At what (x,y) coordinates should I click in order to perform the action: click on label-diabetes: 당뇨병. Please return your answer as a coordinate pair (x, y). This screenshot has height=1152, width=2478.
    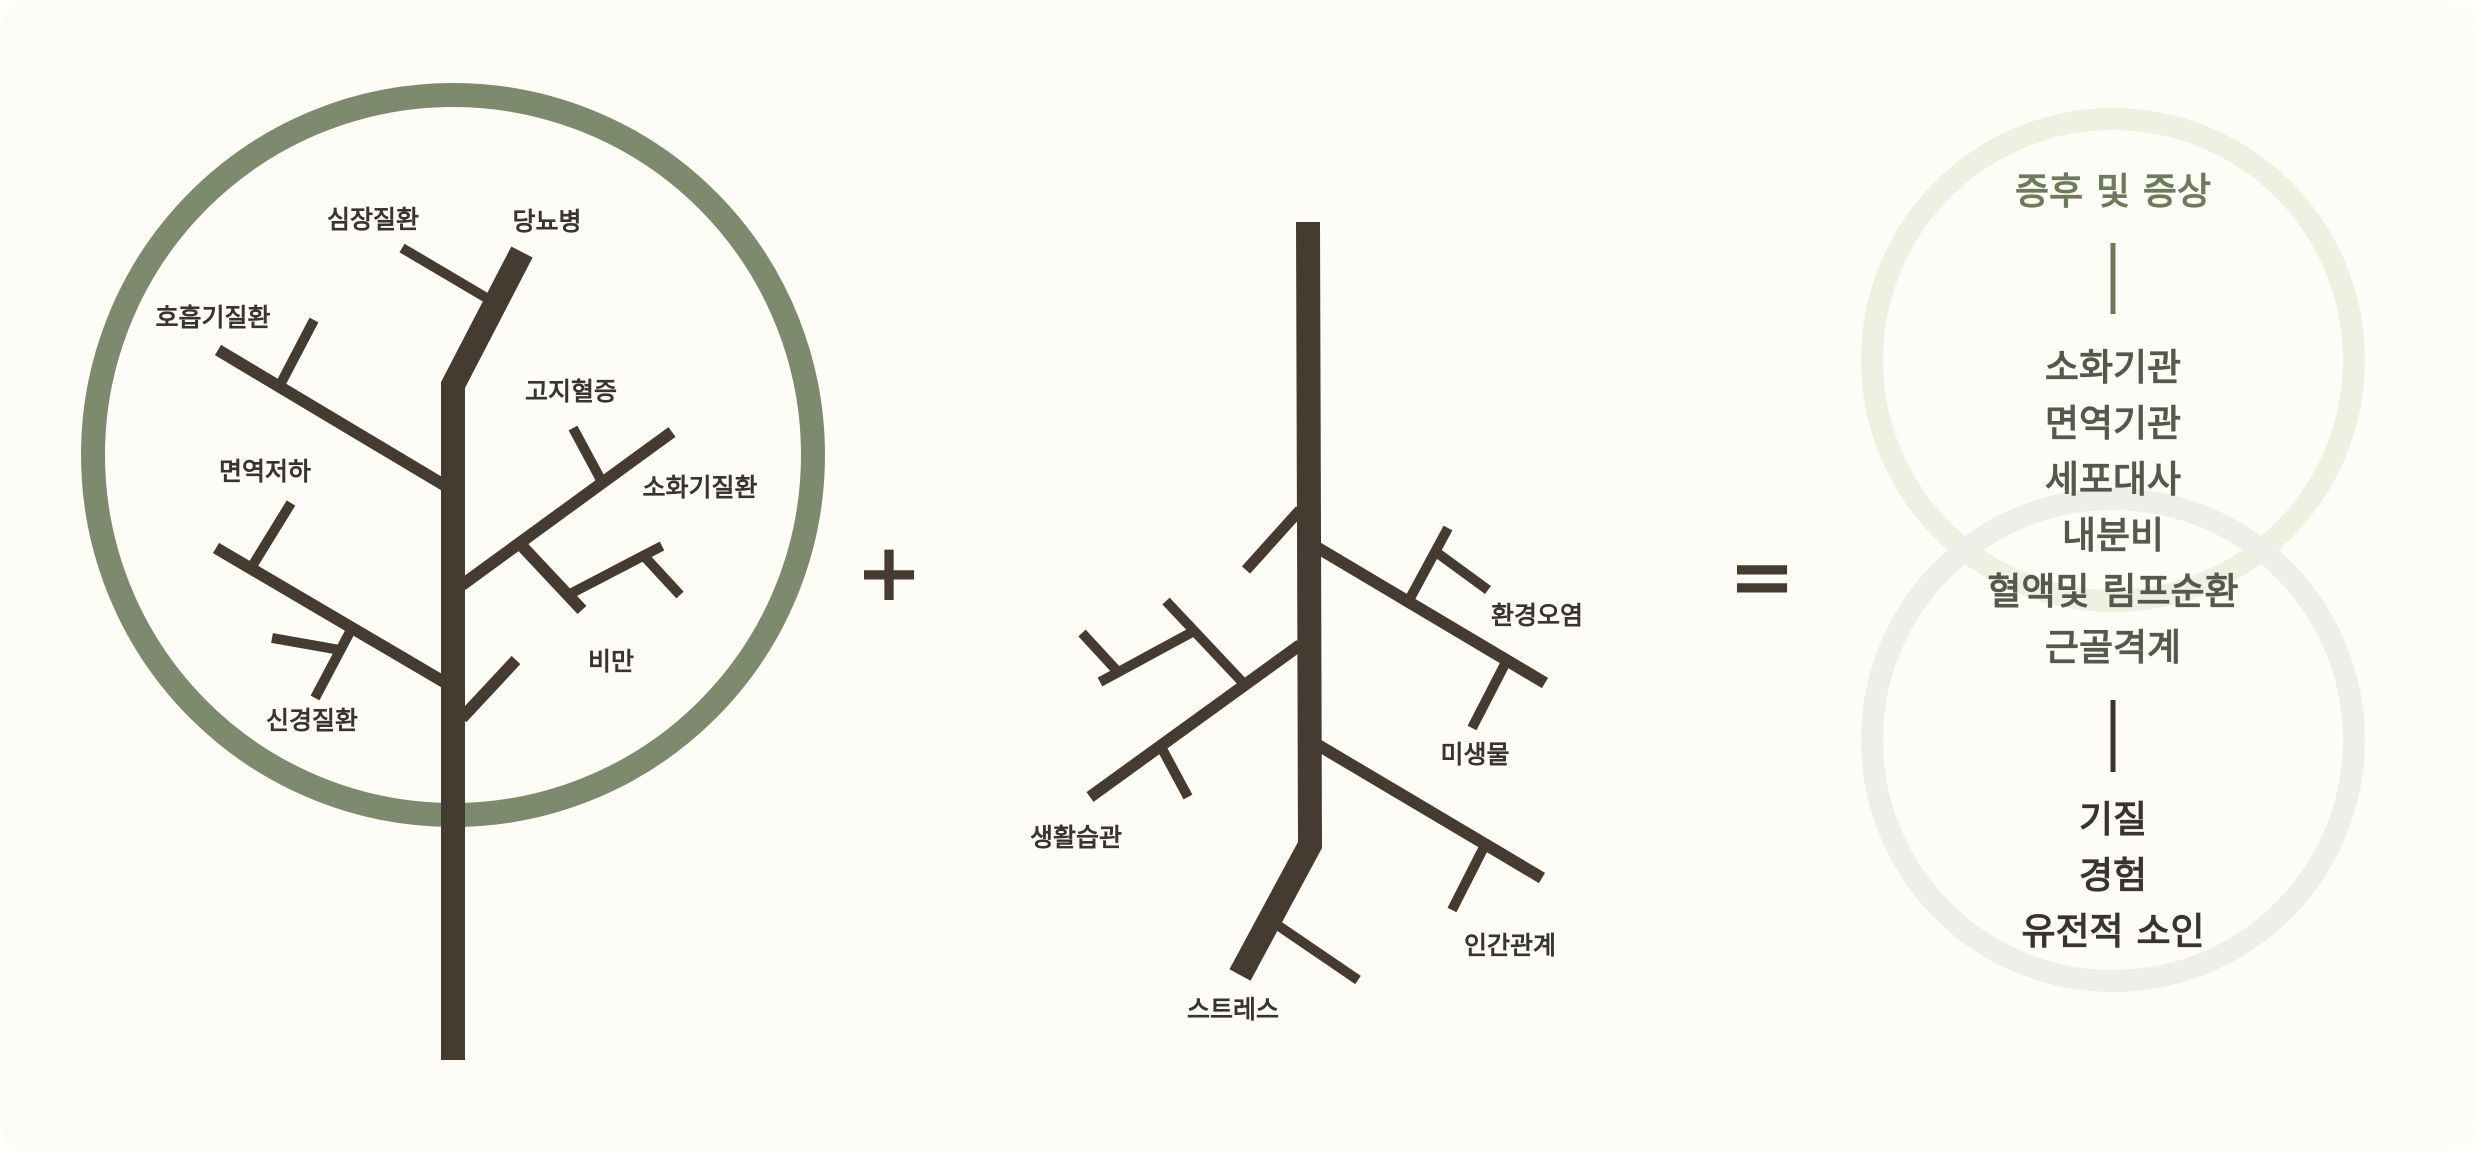
    Looking at the image, I should click on (546, 221).